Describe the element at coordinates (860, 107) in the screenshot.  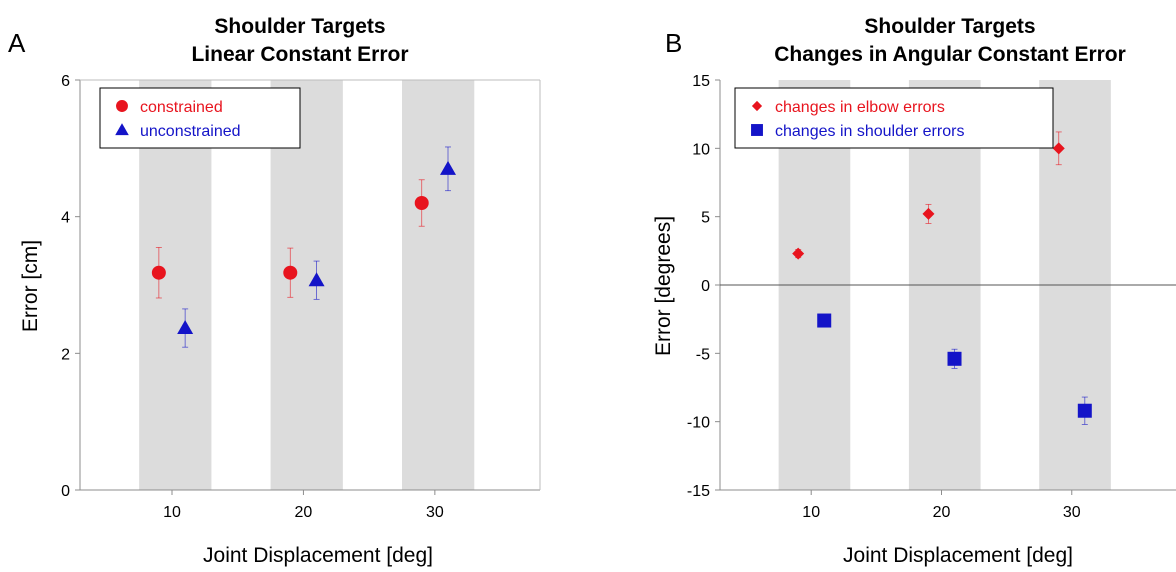
I see `legend-label: changes in elbow errors` at that location.